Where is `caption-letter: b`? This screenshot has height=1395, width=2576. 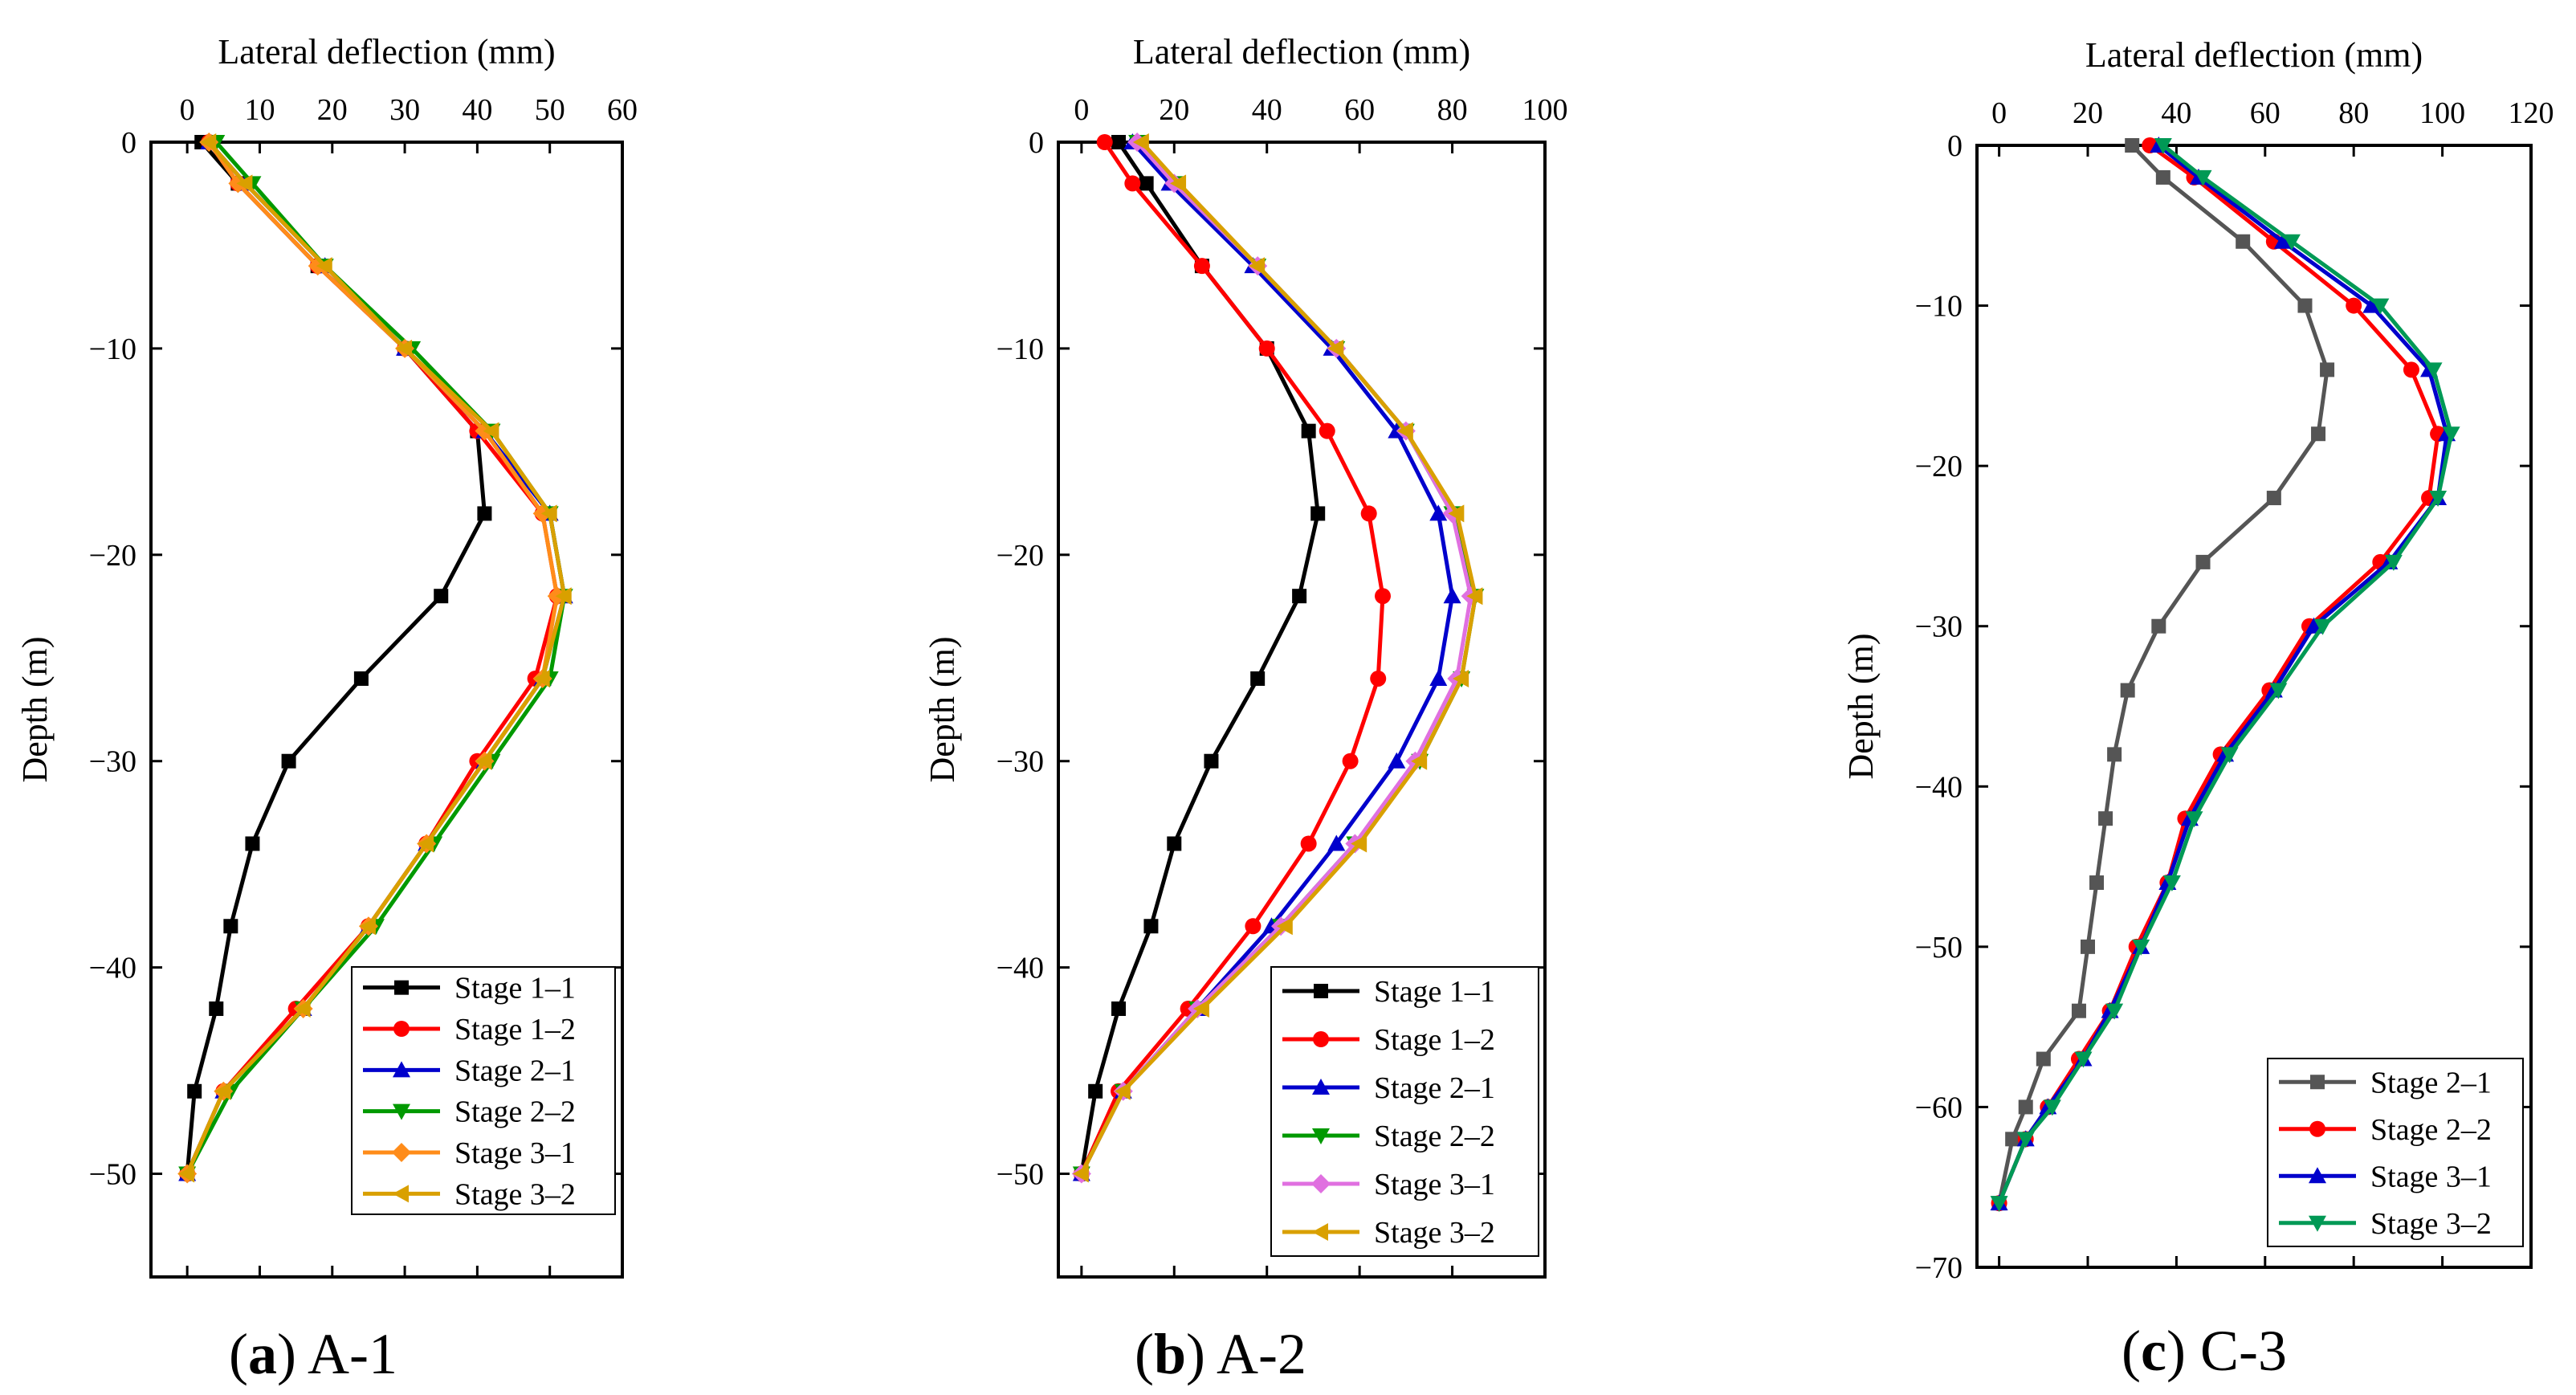
caption-letter: b is located at coordinates (1170, 1354).